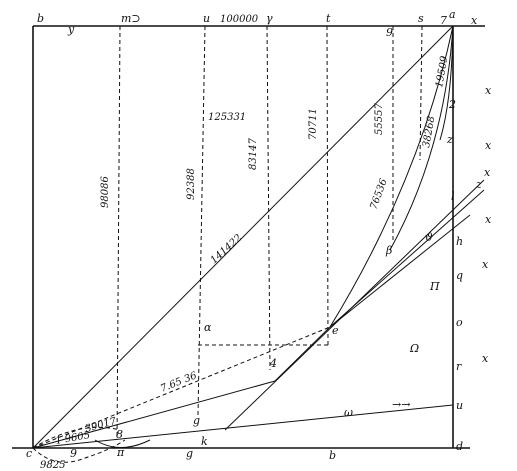 The height and width of the screenshot is (471, 517). I want to click on label-o: o, so click(459, 322).